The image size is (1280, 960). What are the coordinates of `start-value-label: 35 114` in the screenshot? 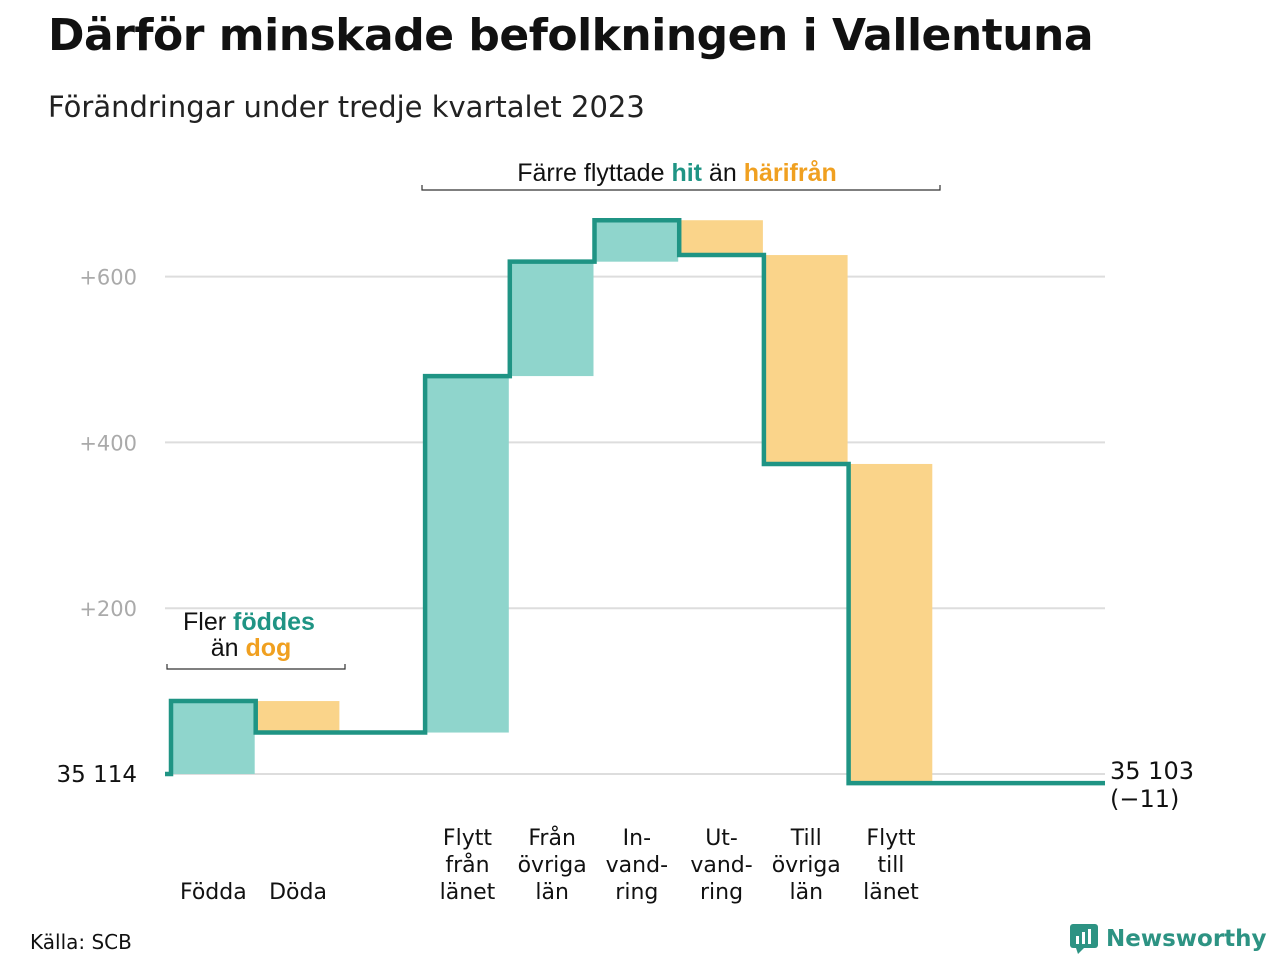 It's located at (97, 775).